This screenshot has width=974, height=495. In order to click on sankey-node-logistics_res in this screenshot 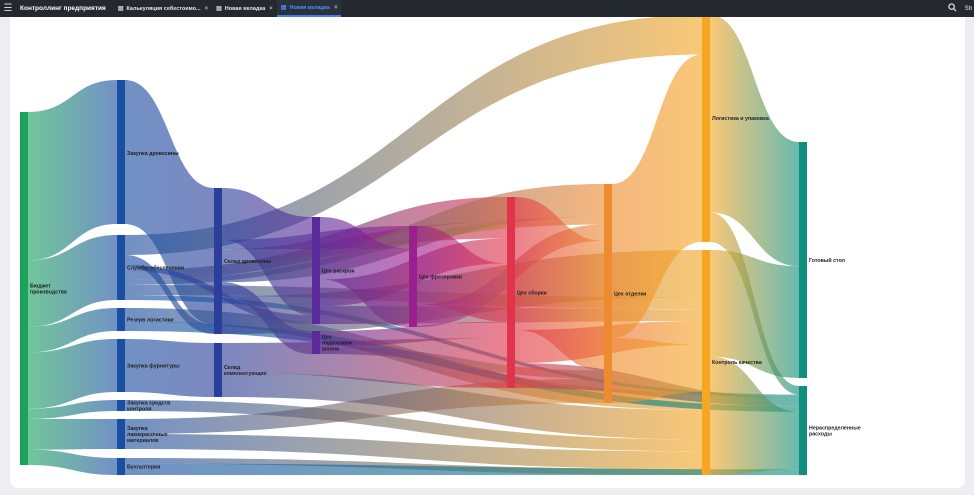, I will do `click(121, 319)`.